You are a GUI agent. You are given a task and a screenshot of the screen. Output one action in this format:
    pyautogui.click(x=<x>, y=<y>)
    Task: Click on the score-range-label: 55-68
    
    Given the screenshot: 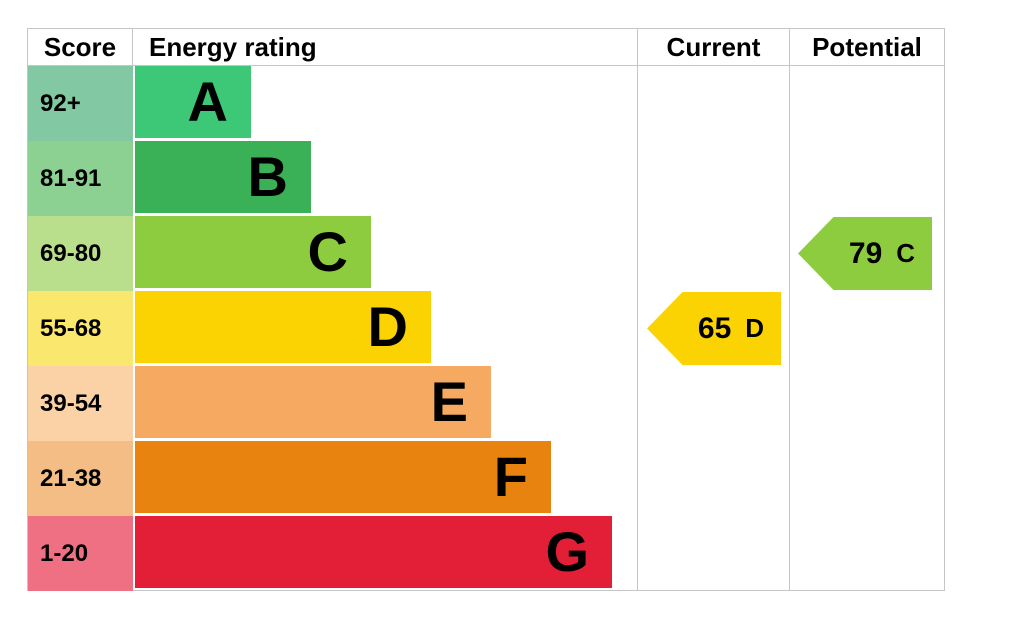 What is the action you would take?
    pyautogui.click(x=80, y=328)
    